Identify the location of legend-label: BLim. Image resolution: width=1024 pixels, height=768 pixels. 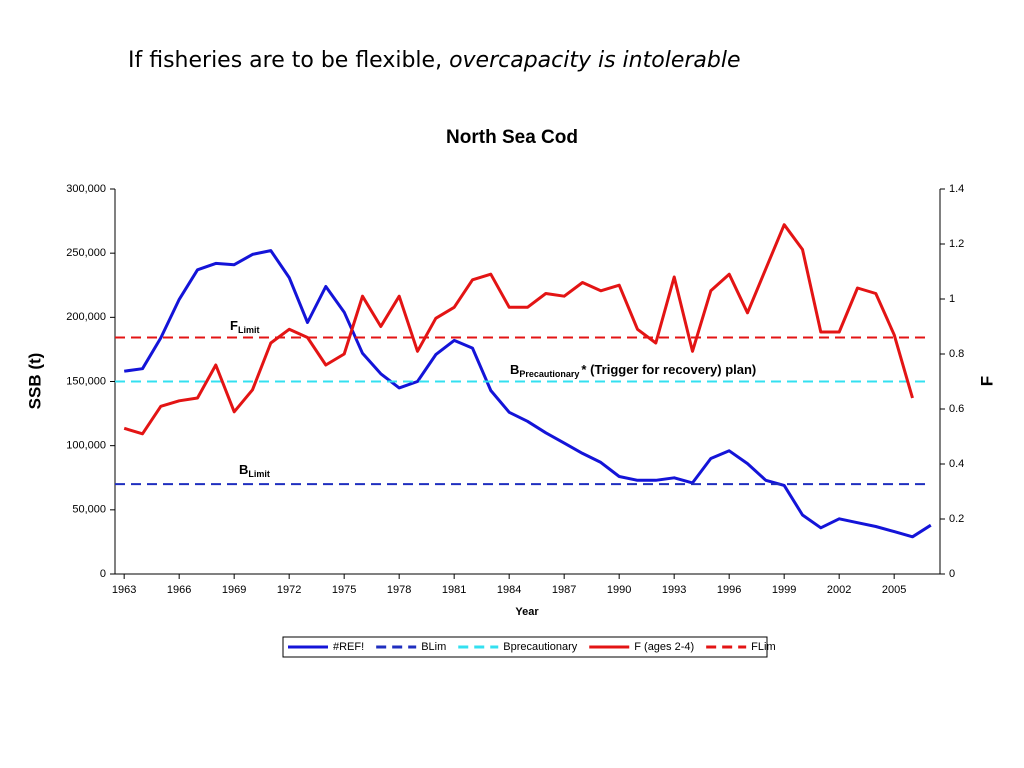
(433, 647).